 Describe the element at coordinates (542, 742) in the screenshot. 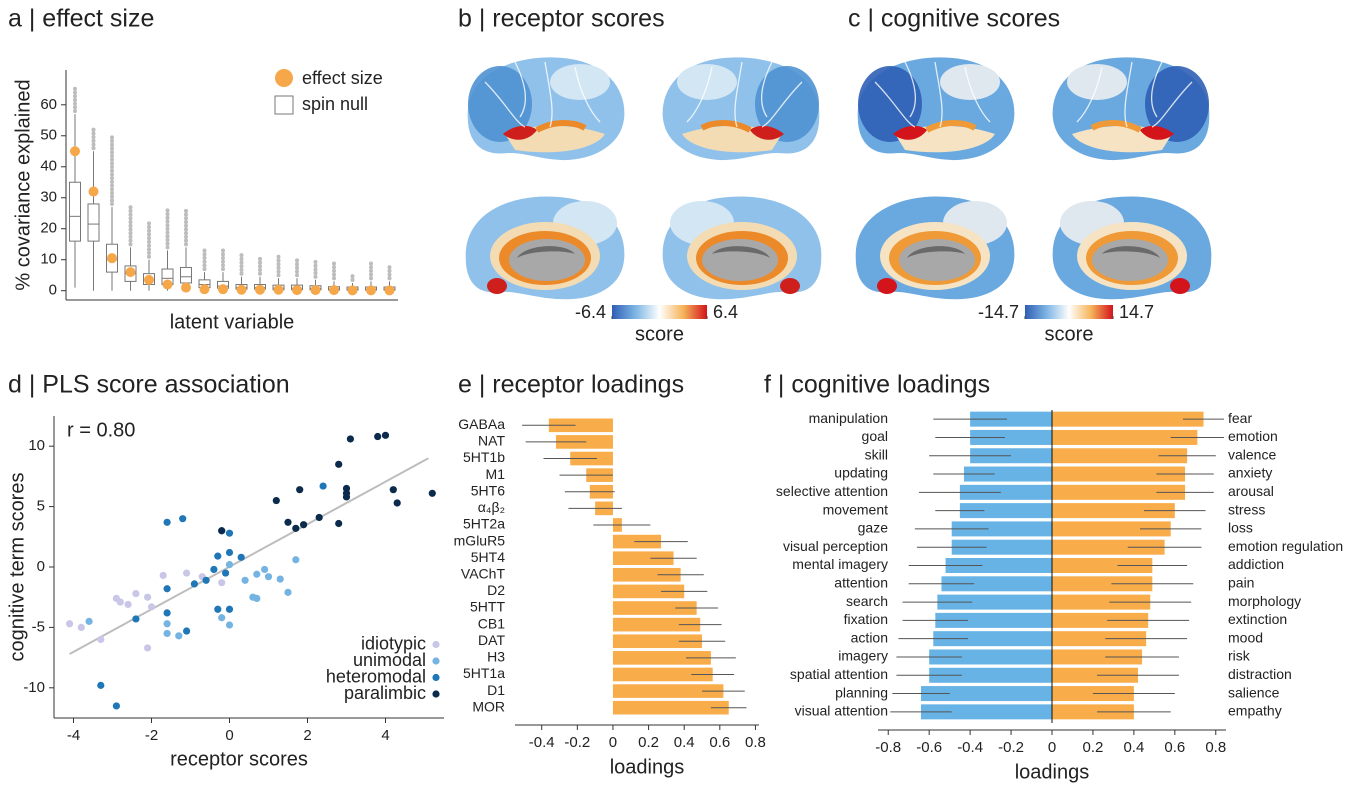

I see `x-tick-label: -0.4` at that location.